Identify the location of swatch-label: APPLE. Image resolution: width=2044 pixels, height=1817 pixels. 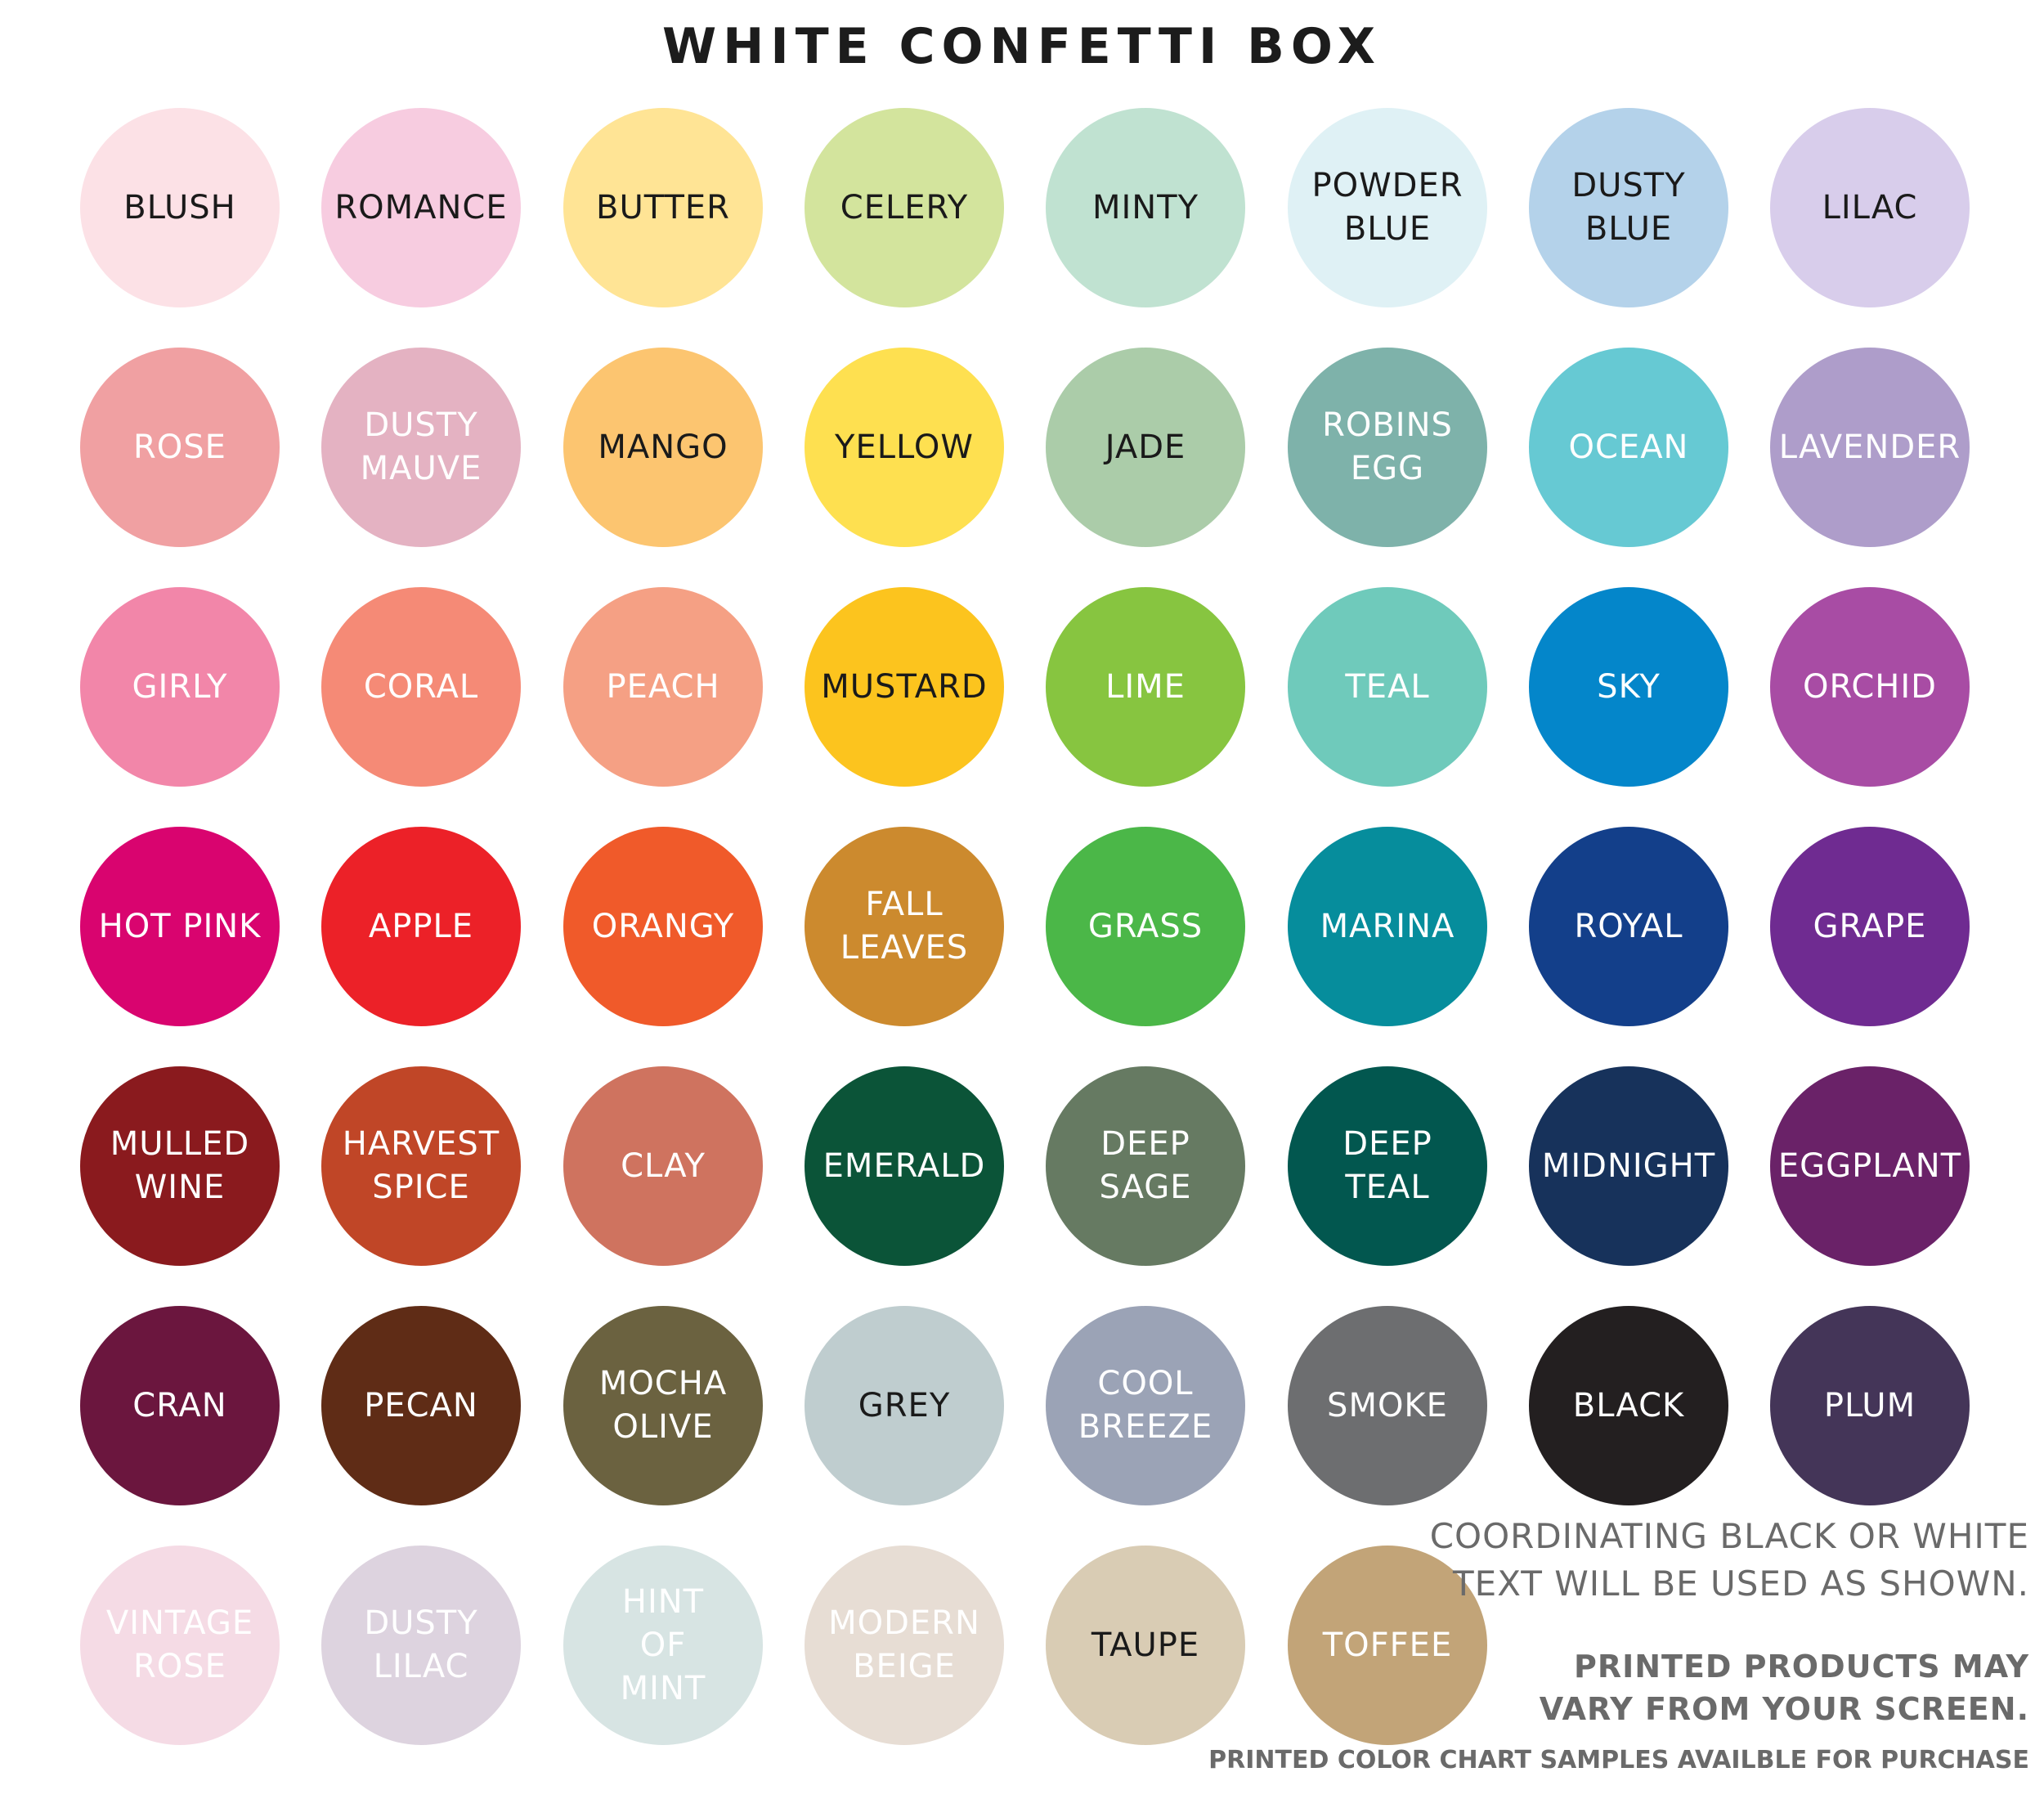
(421, 926).